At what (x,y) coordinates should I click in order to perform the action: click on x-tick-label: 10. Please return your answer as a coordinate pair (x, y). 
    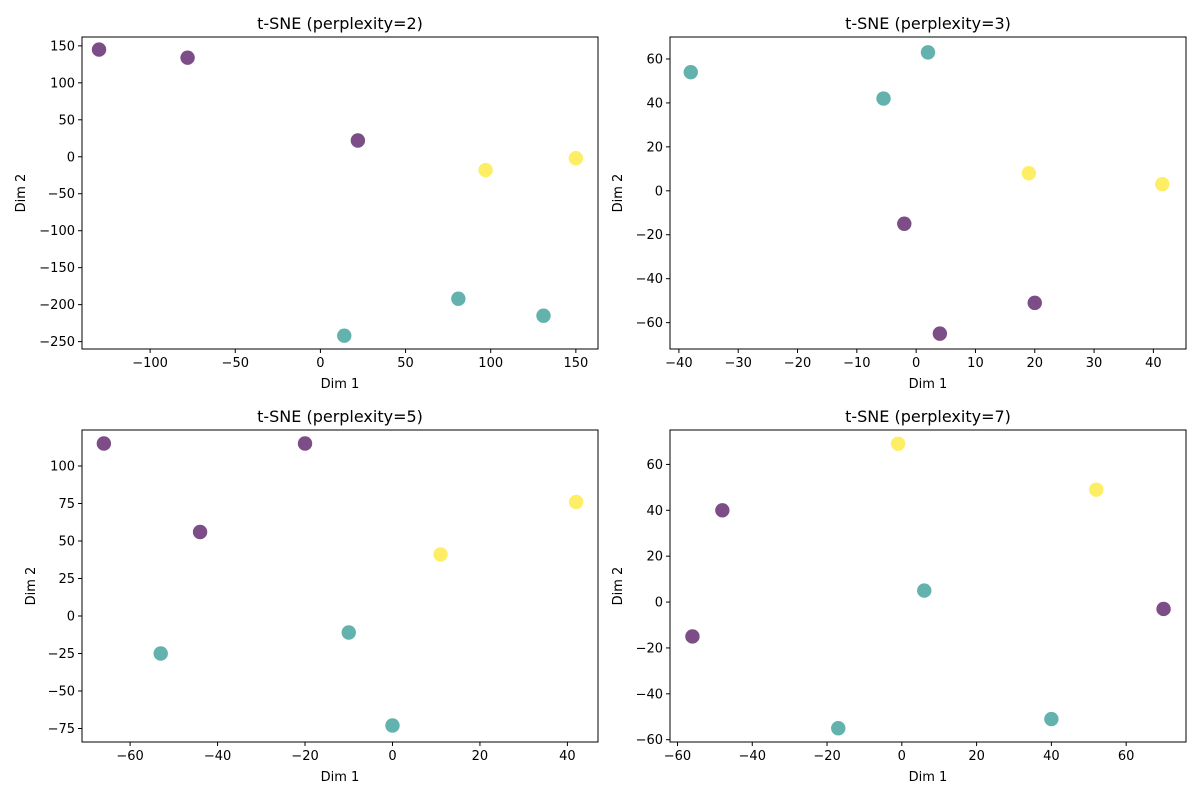
    Looking at the image, I should click on (975, 363).